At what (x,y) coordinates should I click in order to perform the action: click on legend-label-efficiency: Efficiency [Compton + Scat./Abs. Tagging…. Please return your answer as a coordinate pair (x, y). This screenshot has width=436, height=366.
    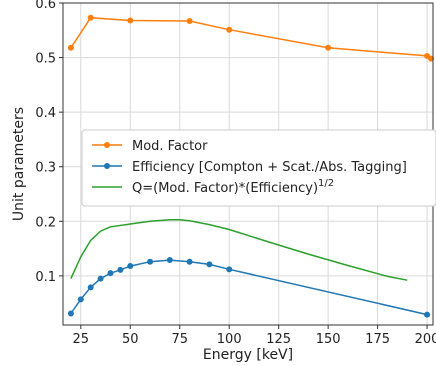
    Looking at the image, I should click on (269, 167).